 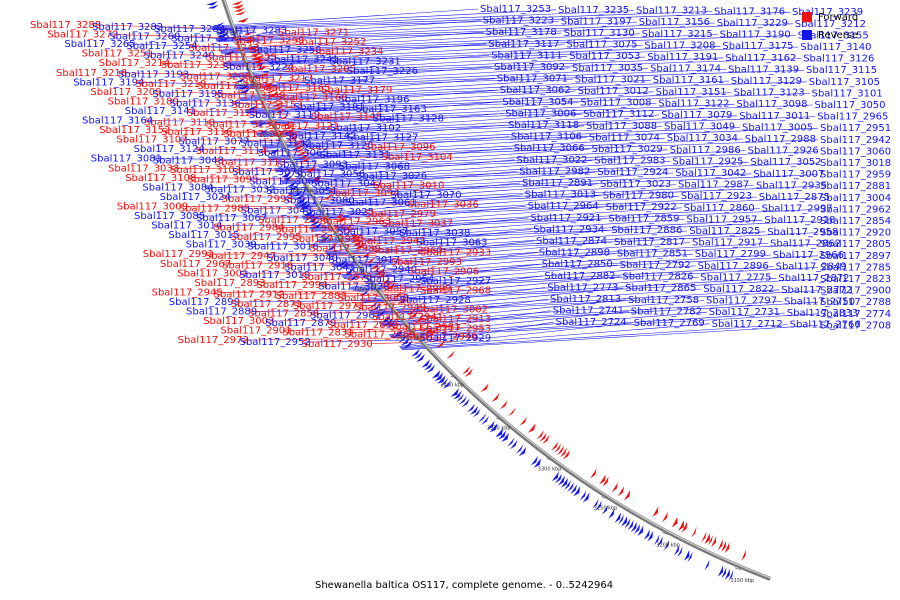 I want to click on gene-label: Sbal117_2982, so click(x=554, y=171).